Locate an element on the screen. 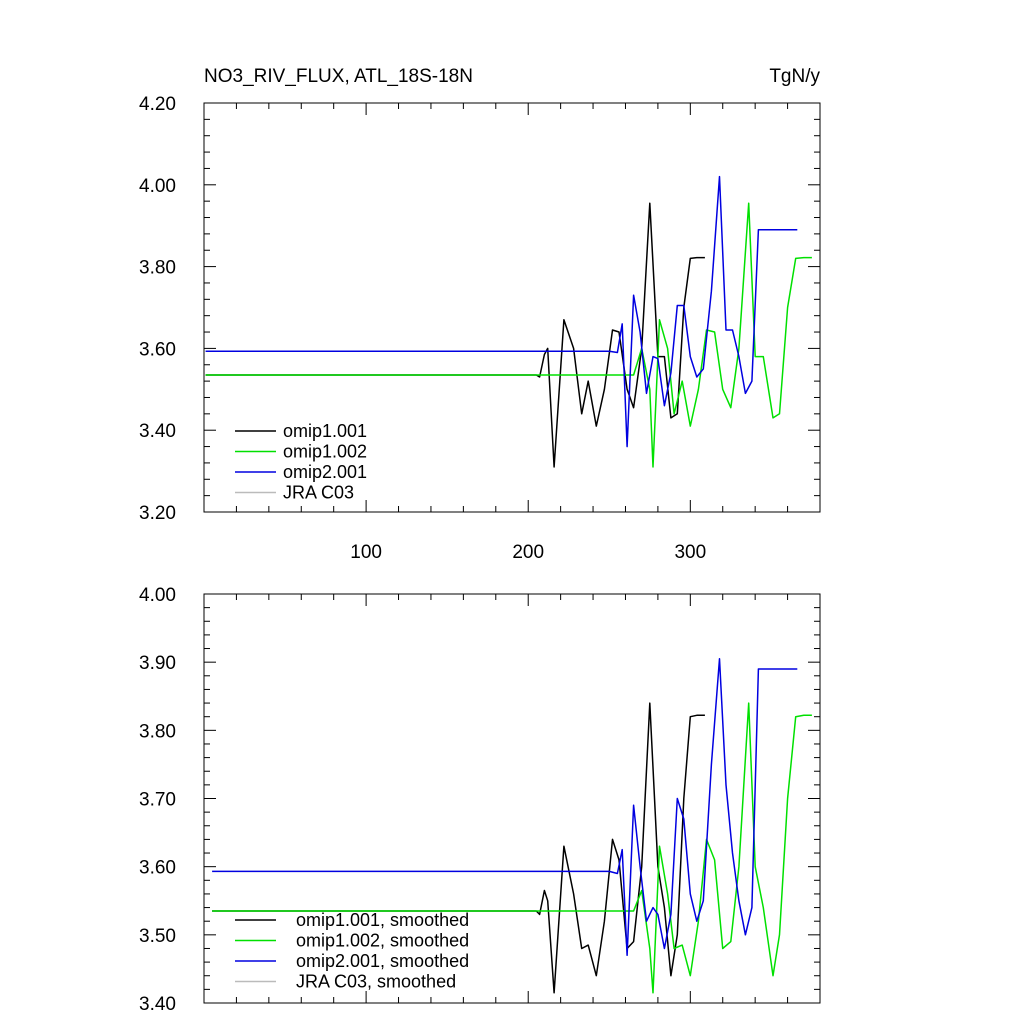 The image size is (1024, 1024). x-tick-label: 100 is located at coordinates (366, 552).